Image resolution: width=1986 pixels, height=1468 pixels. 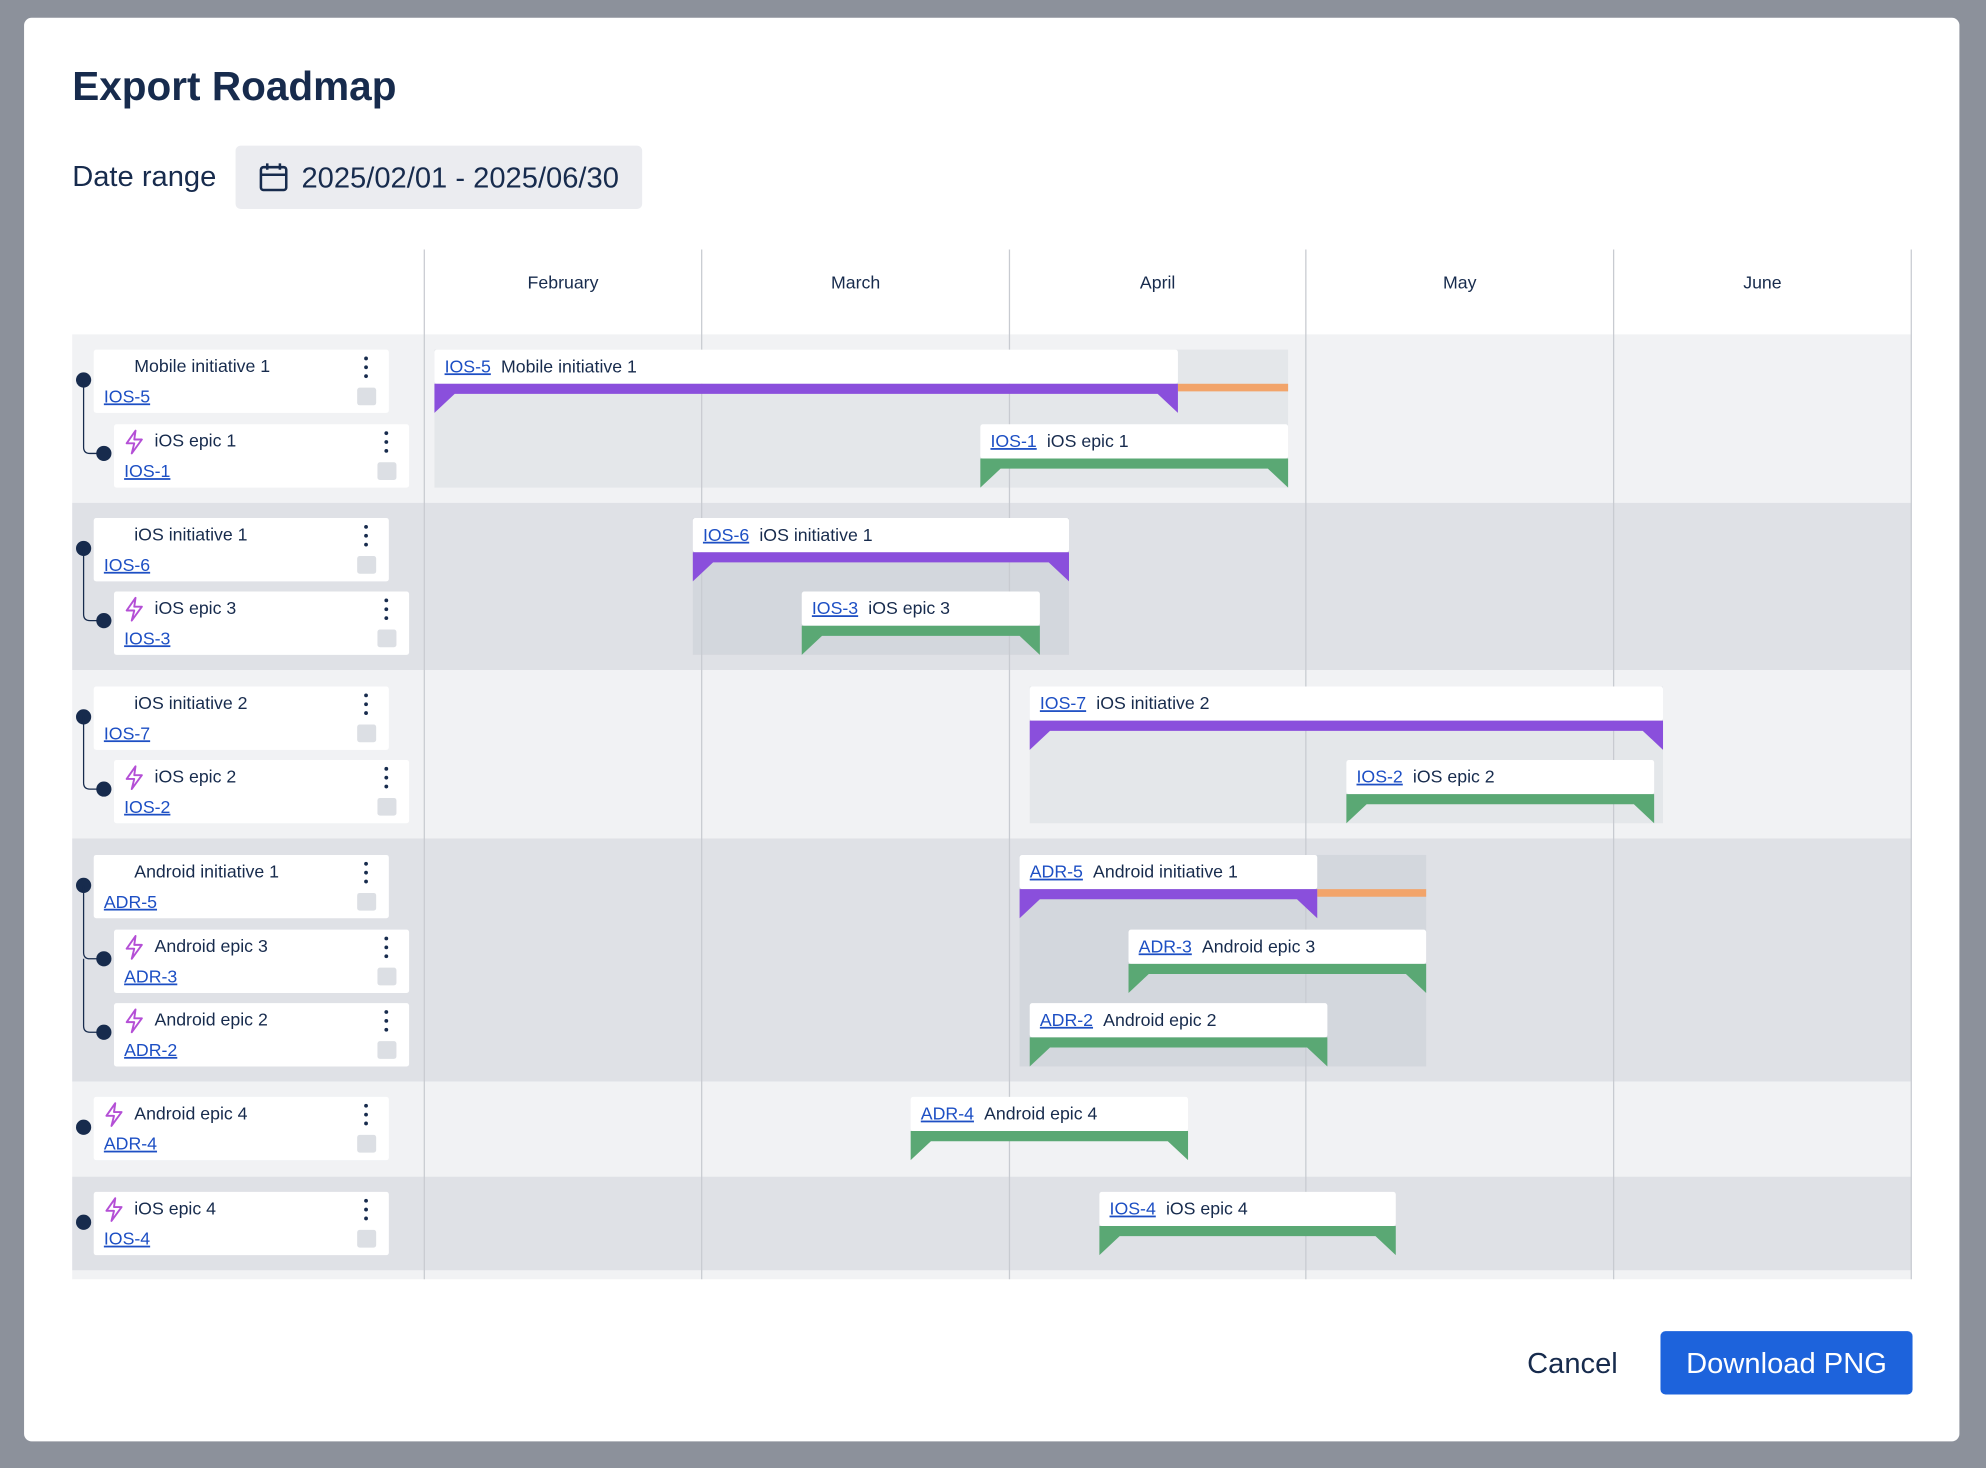 I want to click on bar-key: ADR-4, so click(x=947, y=1113).